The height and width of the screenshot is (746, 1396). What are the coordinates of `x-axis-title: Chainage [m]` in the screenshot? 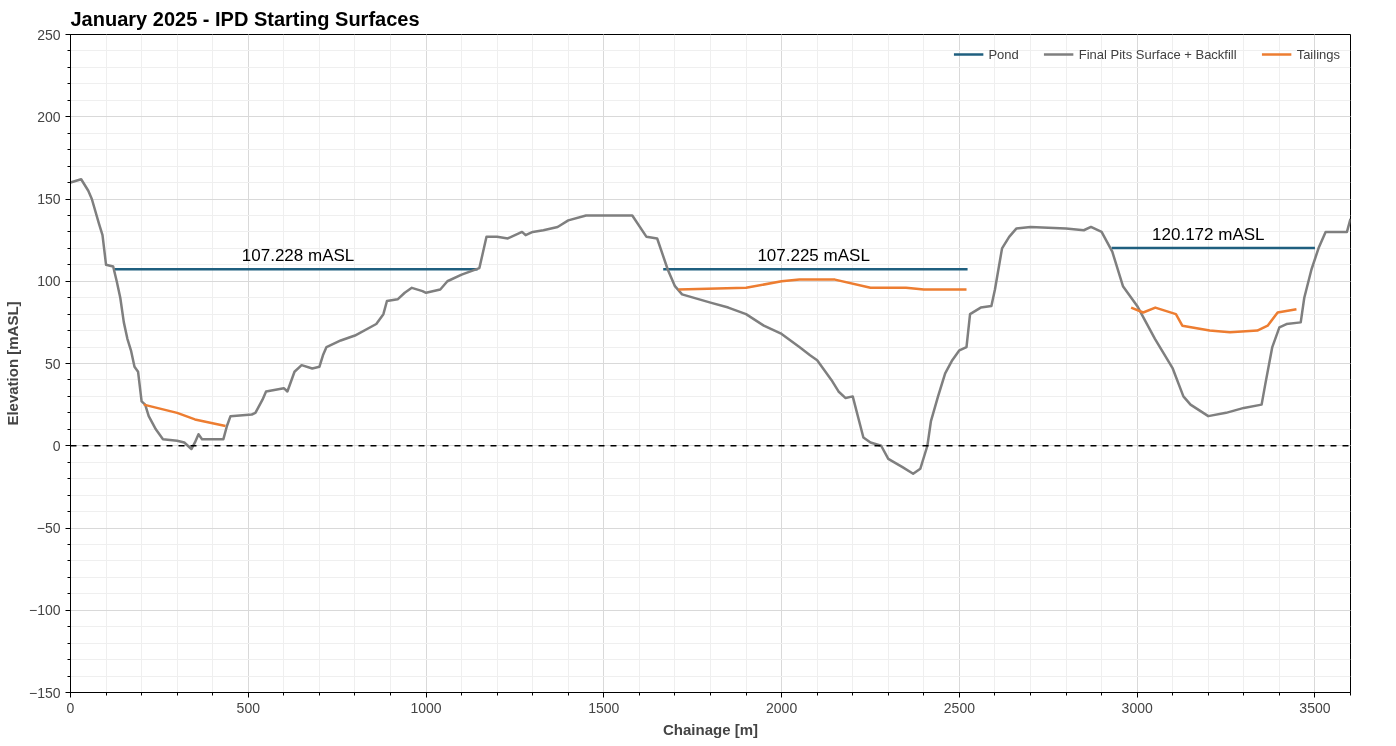 It's located at (711, 729).